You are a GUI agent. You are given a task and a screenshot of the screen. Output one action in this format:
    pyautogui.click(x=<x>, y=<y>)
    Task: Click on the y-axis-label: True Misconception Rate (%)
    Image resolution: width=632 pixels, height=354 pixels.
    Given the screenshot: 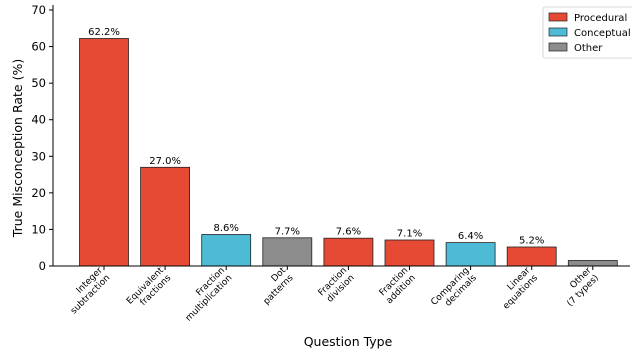 What is the action you would take?
    pyautogui.click(x=17, y=148)
    